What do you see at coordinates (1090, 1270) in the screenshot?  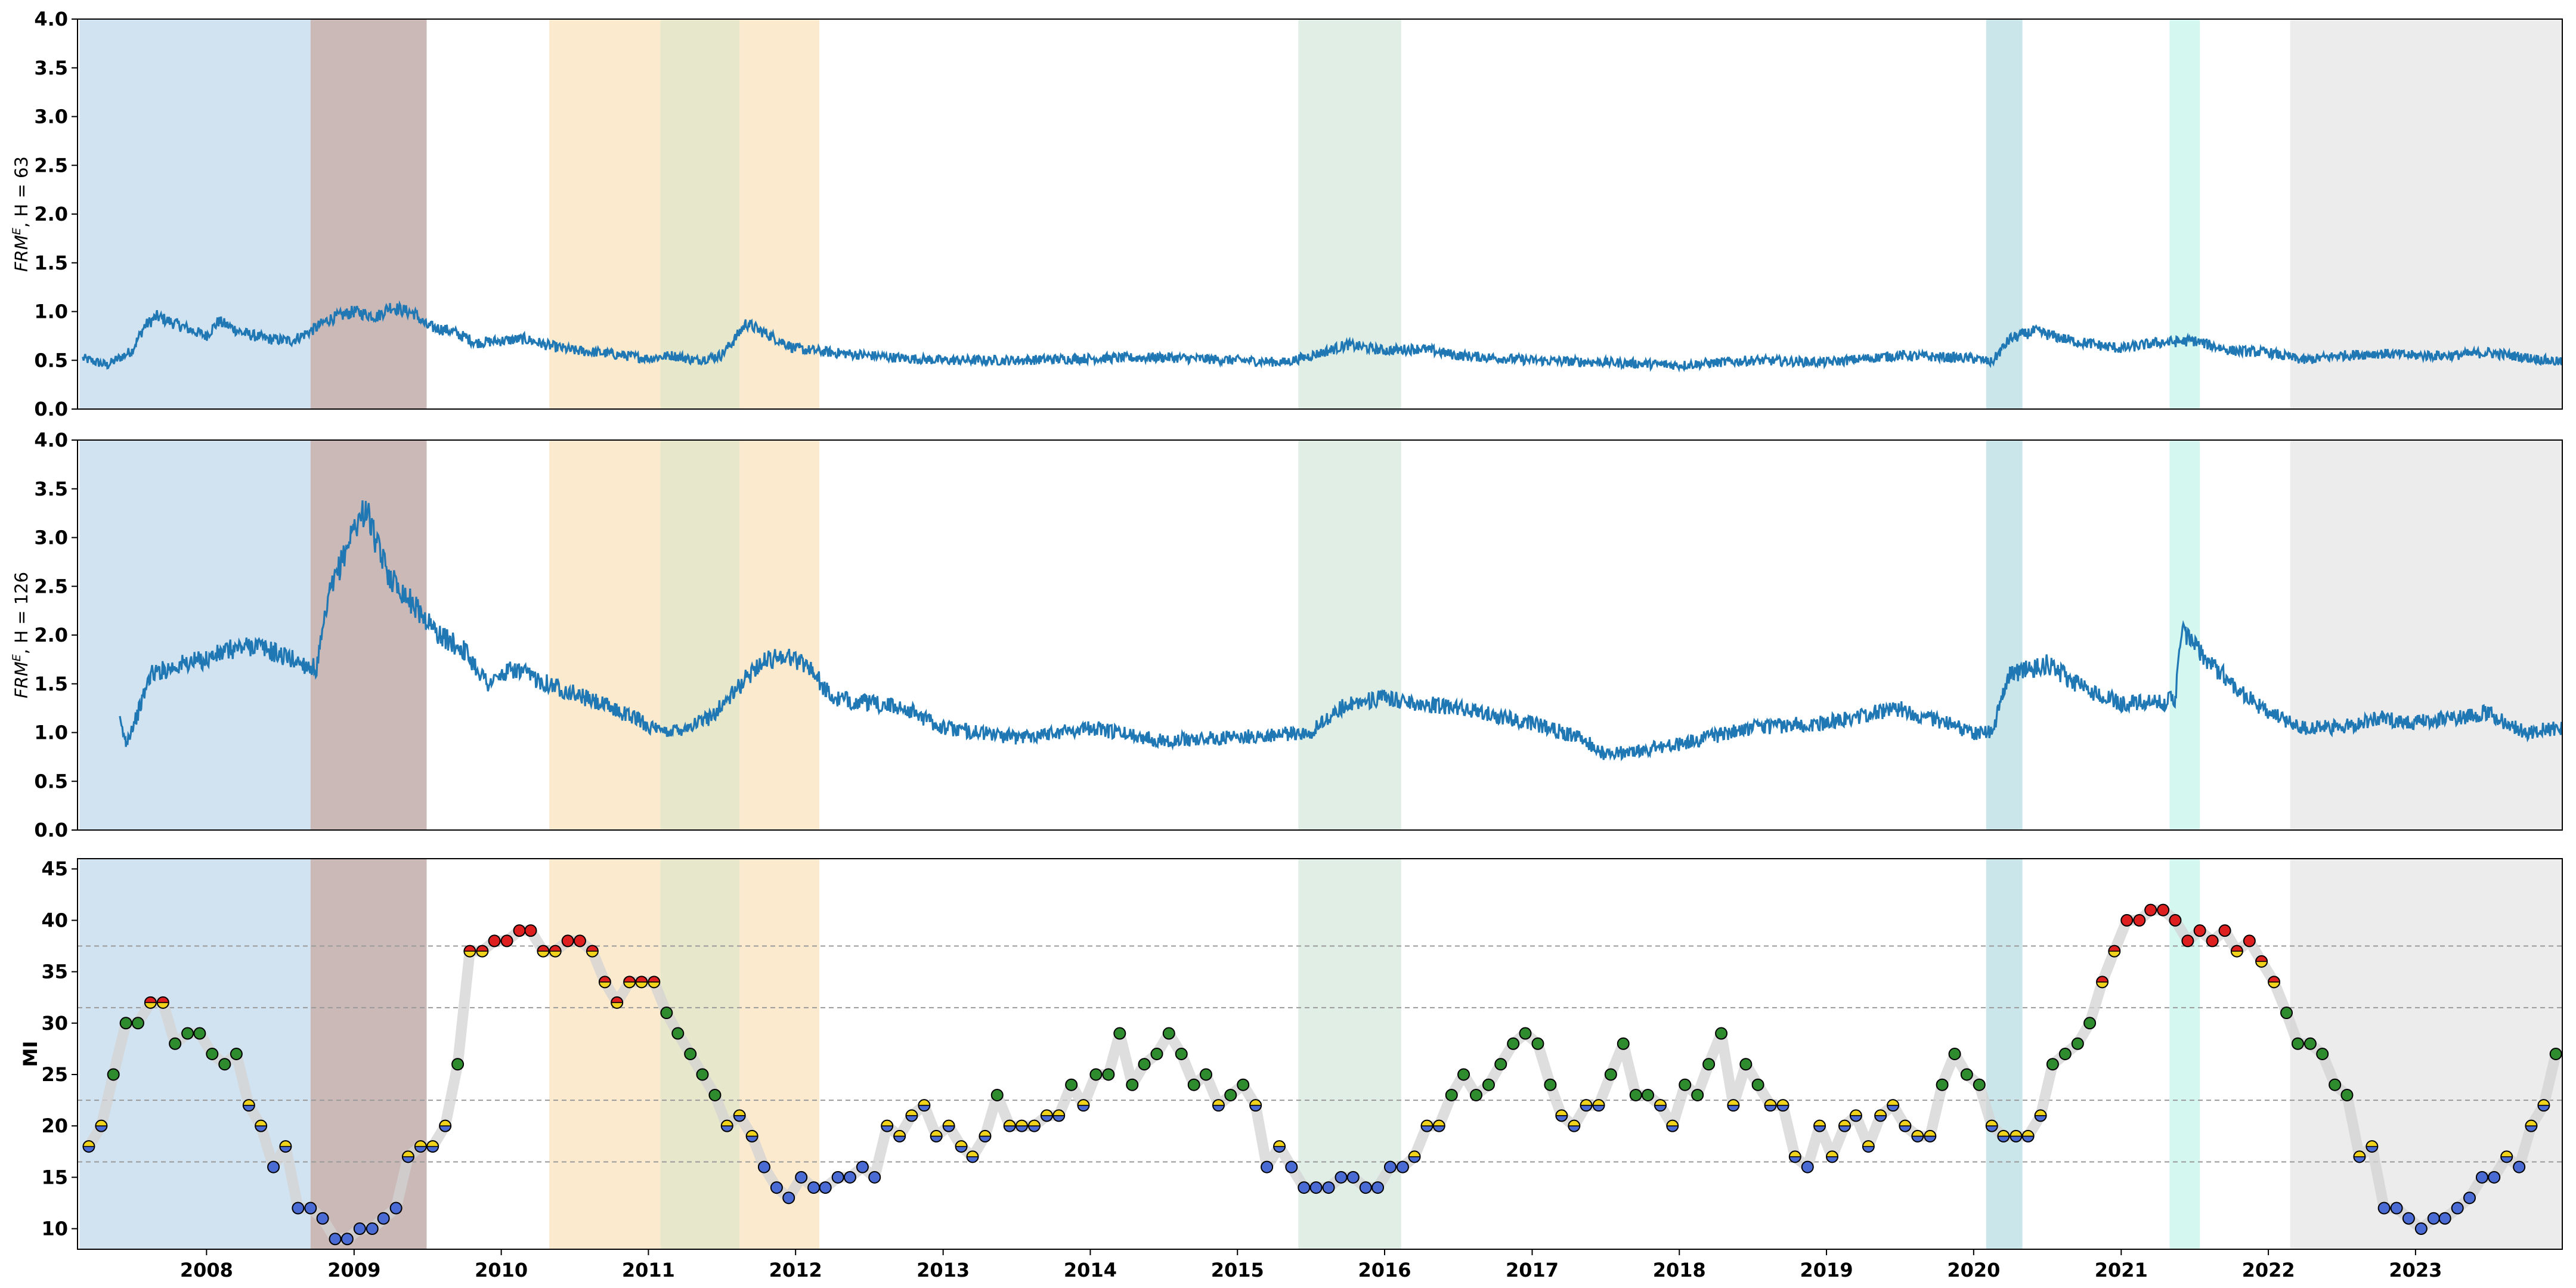 I see `x-tick-label: 2014` at bounding box center [1090, 1270].